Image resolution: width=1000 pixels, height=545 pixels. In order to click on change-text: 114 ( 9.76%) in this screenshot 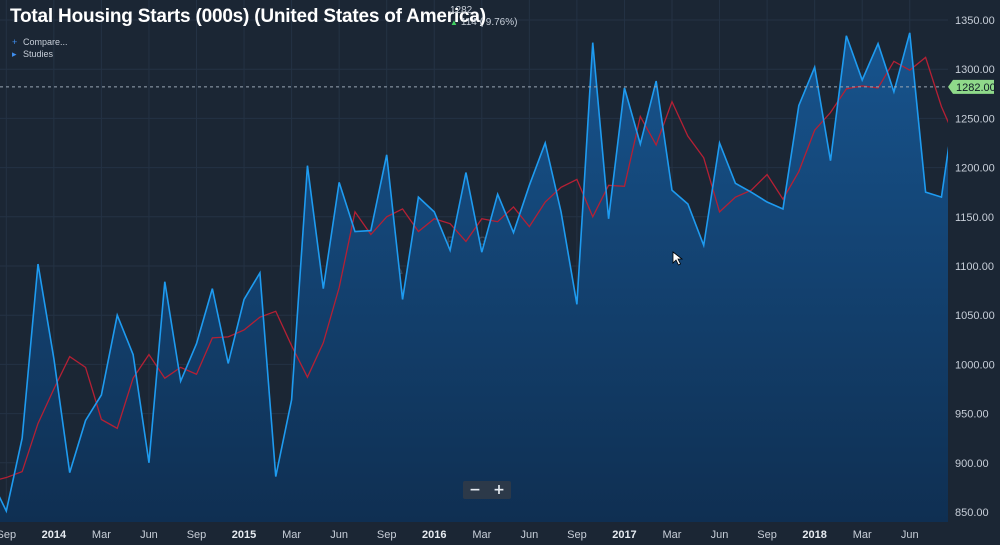, I will do `click(489, 22)`.